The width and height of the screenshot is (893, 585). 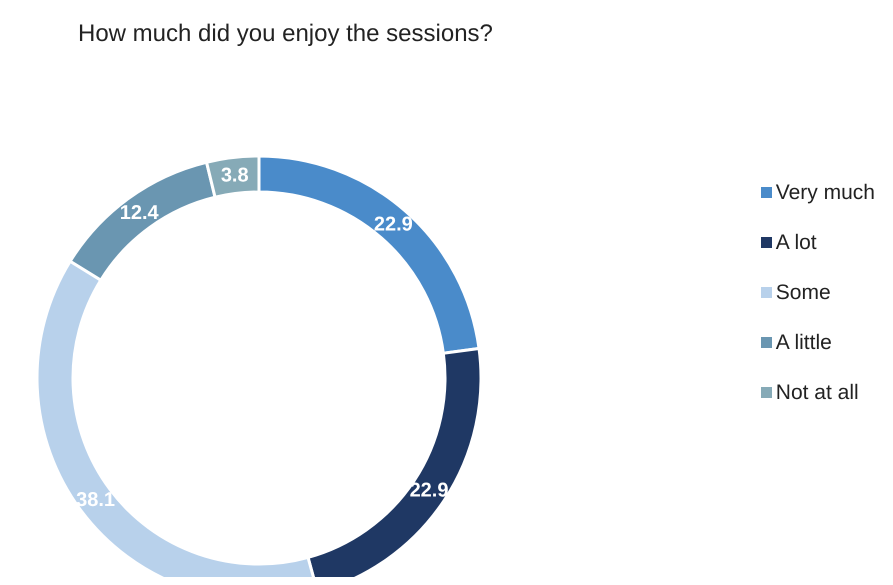 What do you see at coordinates (804, 342) in the screenshot?
I see `legend-label: A little` at bounding box center [804, 342].